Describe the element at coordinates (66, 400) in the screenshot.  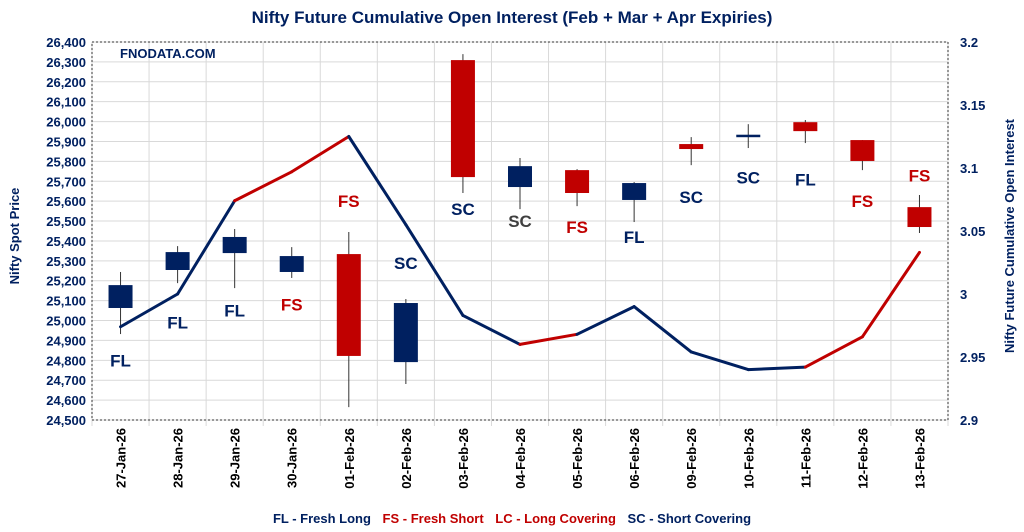
I see `y-tick-label: 24,600` at that location.